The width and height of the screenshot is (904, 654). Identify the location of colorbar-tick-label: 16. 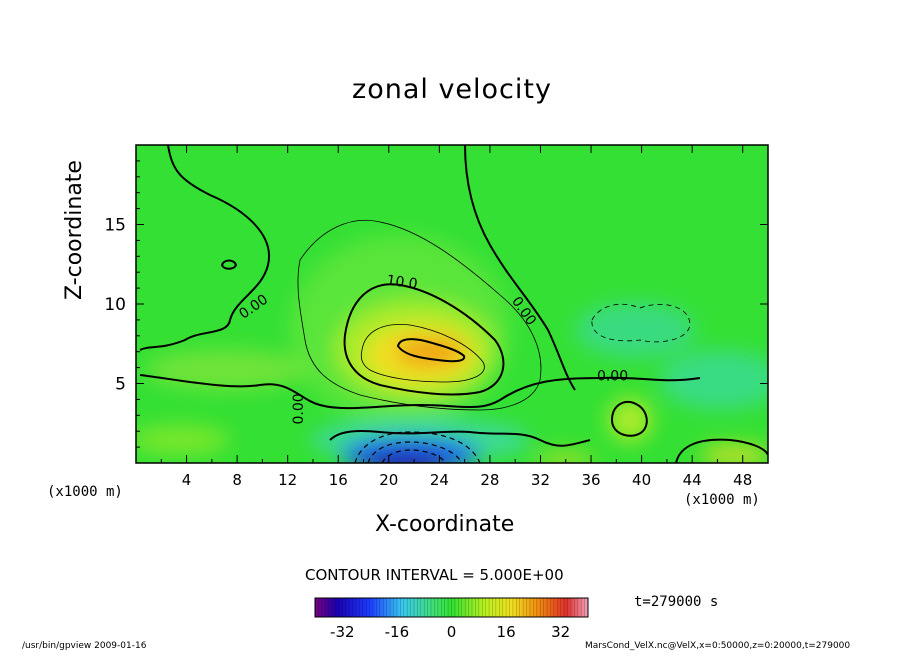
(506, 632).